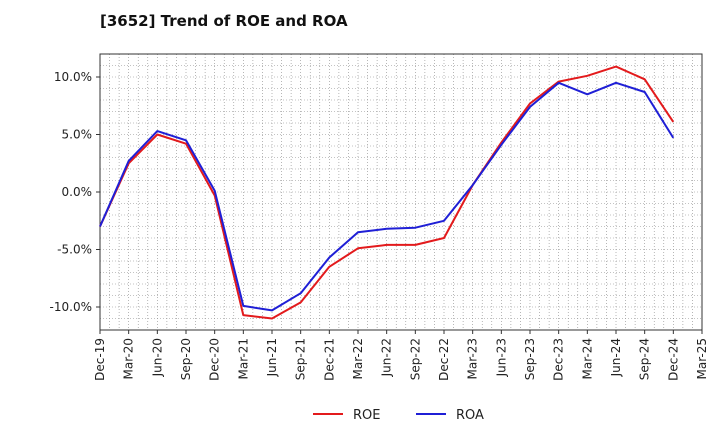 The image size is (720, 440). What do you see at coordinates (329, 359) in the screenshot?
I see `x-tick-label: Dec-21` at bounding box center [329, 359].